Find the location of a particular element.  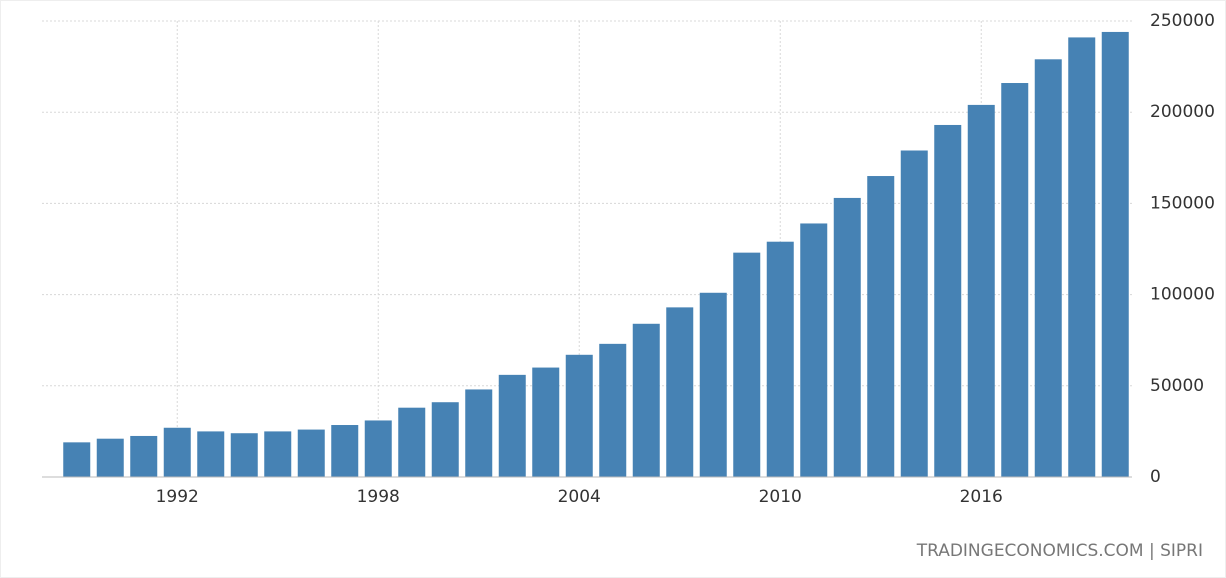

x-tick-label: 2016 is located at coordinates (981, 497).